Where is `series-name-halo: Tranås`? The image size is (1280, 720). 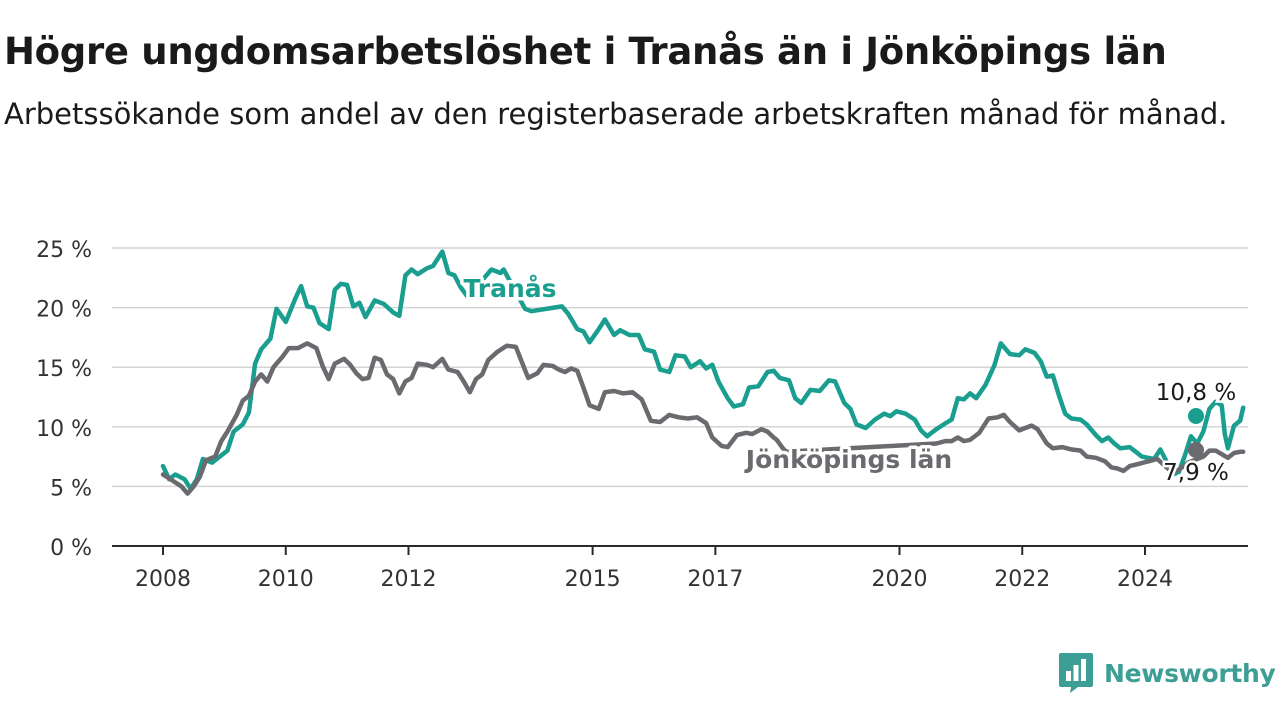 series-name-halo: Tranås is located at coordinates (509, 288).